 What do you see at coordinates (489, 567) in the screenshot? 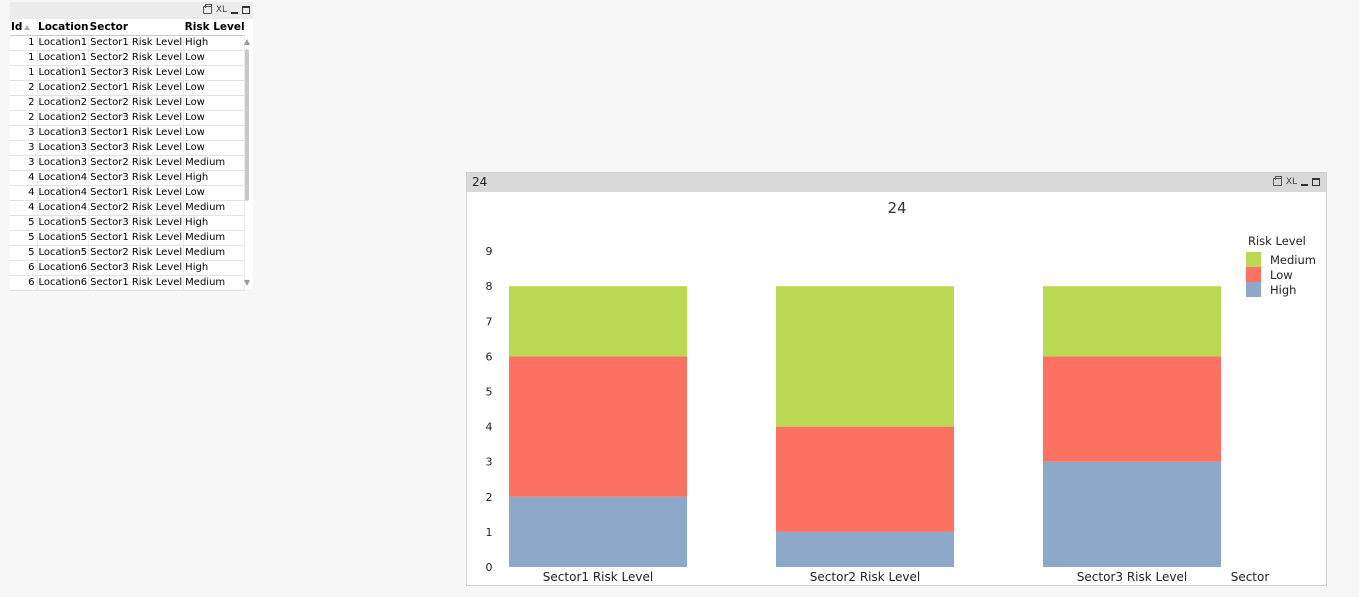
I see `y-tick-label: 0` at bounding box center [489, 567].